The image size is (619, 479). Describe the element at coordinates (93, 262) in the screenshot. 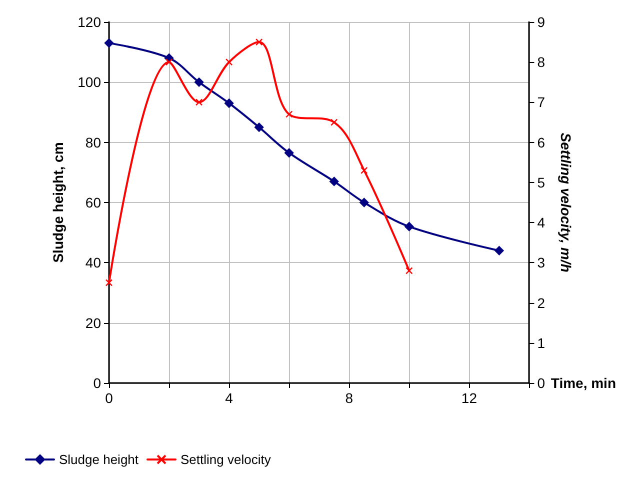

I see `y-tick-label: 40` at that location.